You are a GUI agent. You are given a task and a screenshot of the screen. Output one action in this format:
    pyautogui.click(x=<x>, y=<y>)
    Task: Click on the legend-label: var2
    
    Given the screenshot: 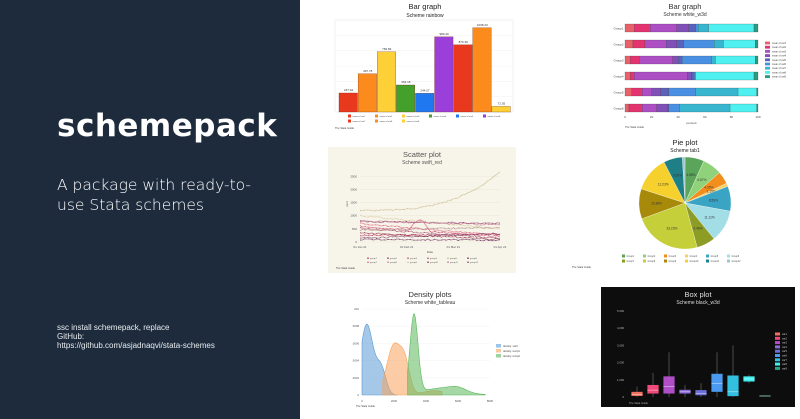 What is the action you would take?
    pyautogui.click(x=784, y=338)
    